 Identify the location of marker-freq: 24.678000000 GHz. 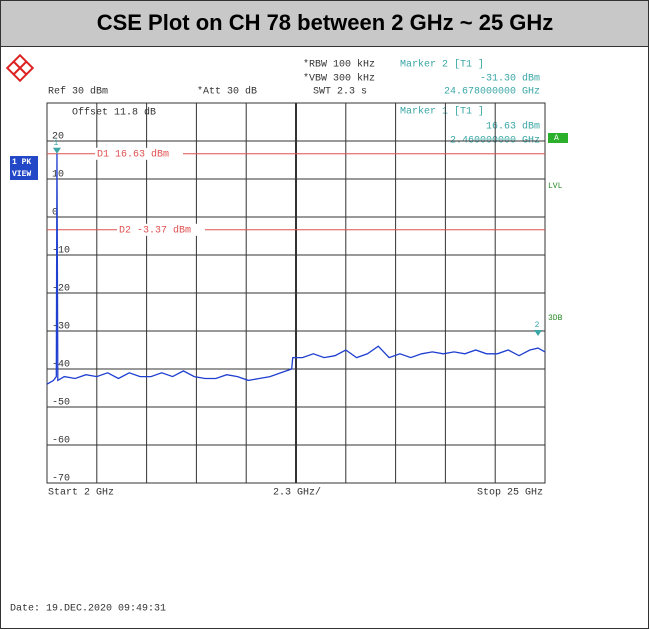
(492, 92).